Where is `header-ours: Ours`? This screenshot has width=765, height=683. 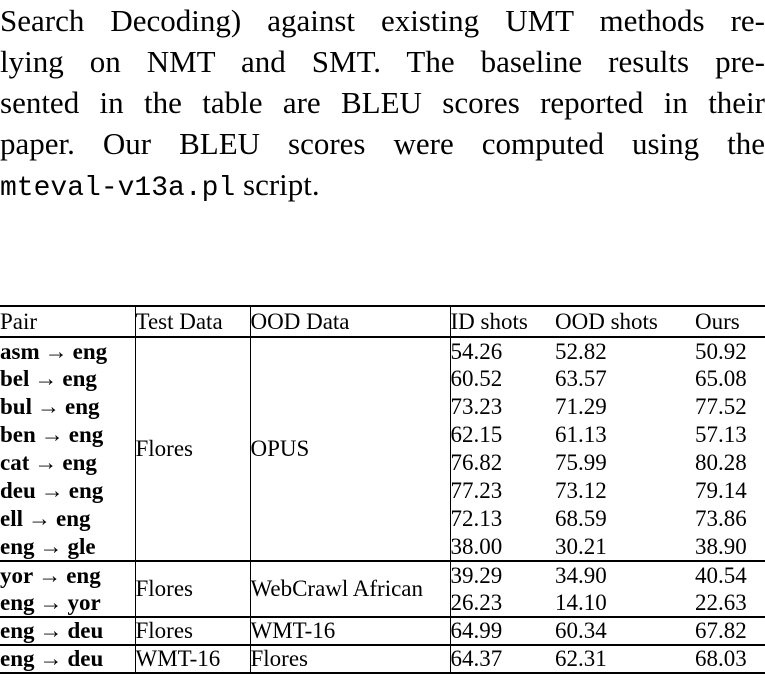 header-ours: Ours is located at coordinates (730, 322).